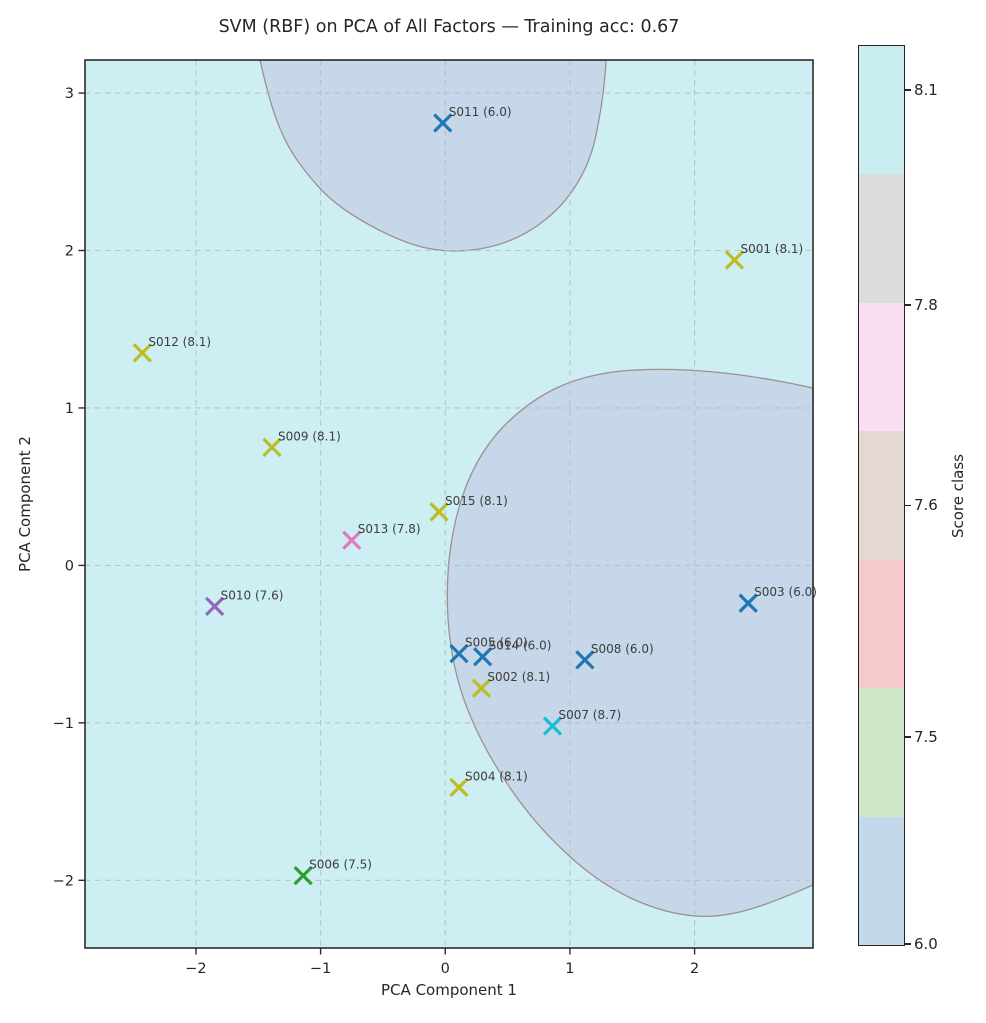 Image resolution: width=986 pixels, height=1023 pixels. What do you see at coordinates (443, 123) in the screenshot?
I see `data-point-marker-S011` at bounding box center [443, 123].